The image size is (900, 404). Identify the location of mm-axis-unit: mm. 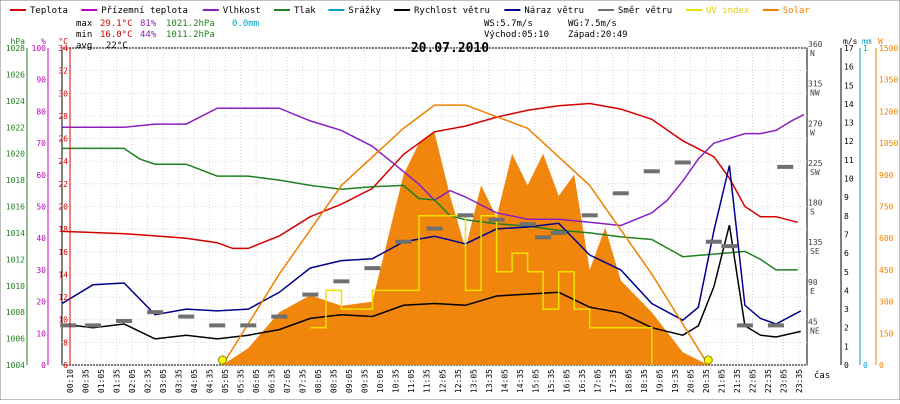
(867, 41).